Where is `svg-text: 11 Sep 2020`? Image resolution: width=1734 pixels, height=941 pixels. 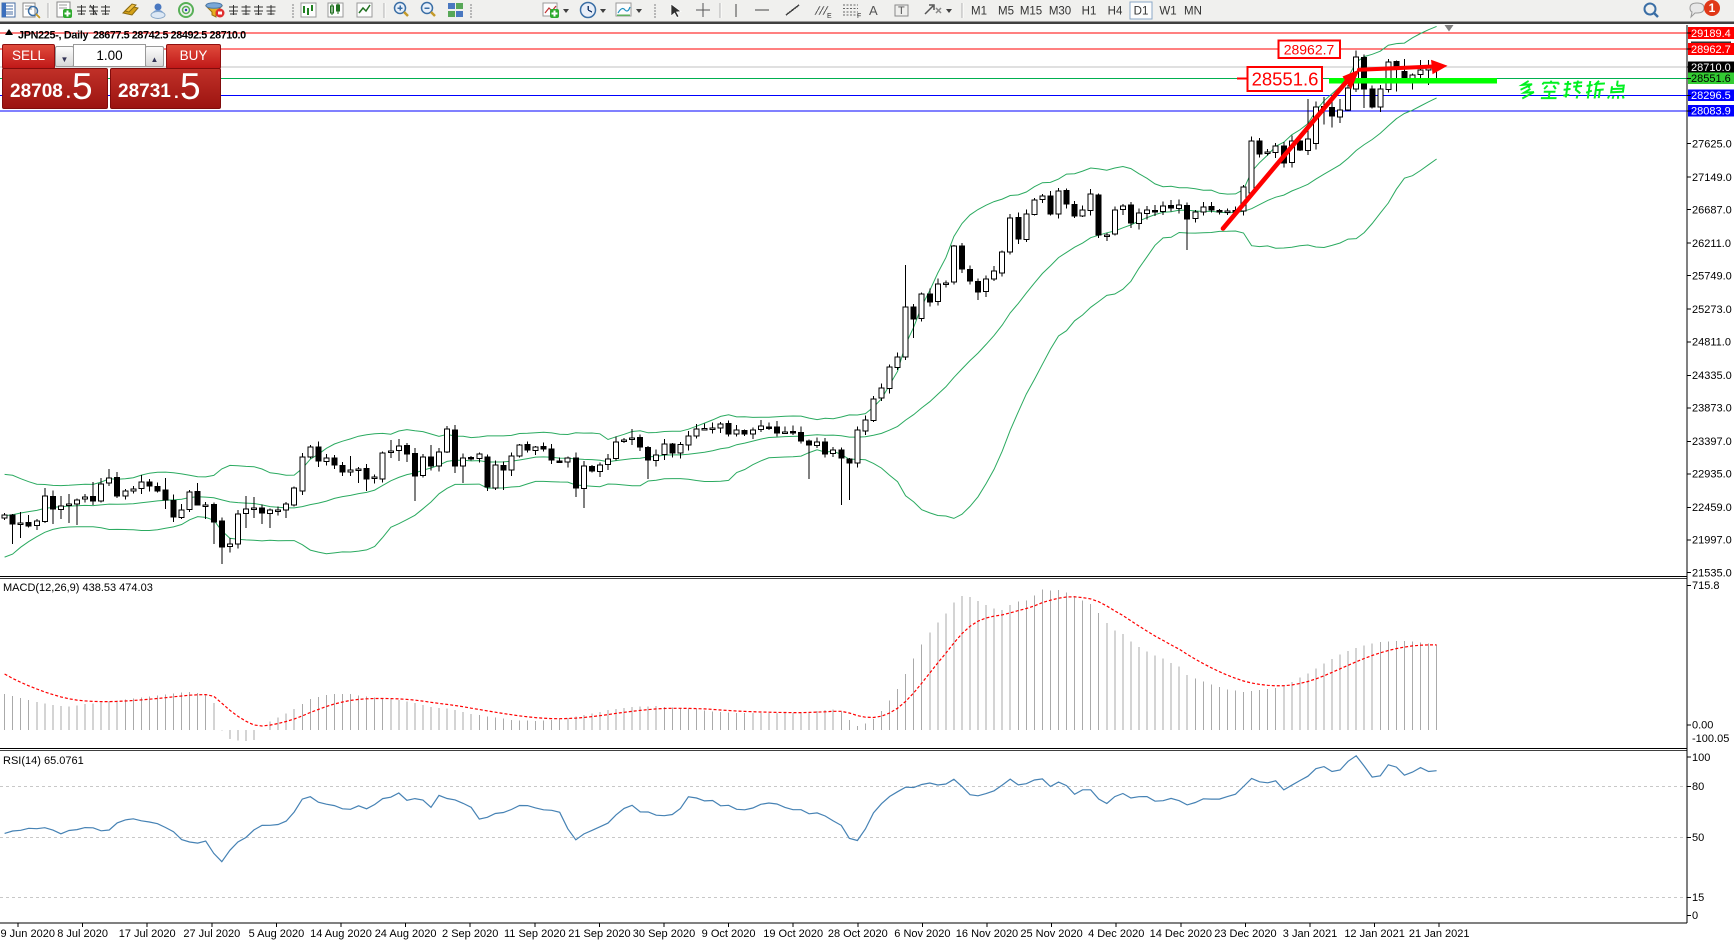 svg-text: 11 Sep 2020 is located at coordinates (535, 934).